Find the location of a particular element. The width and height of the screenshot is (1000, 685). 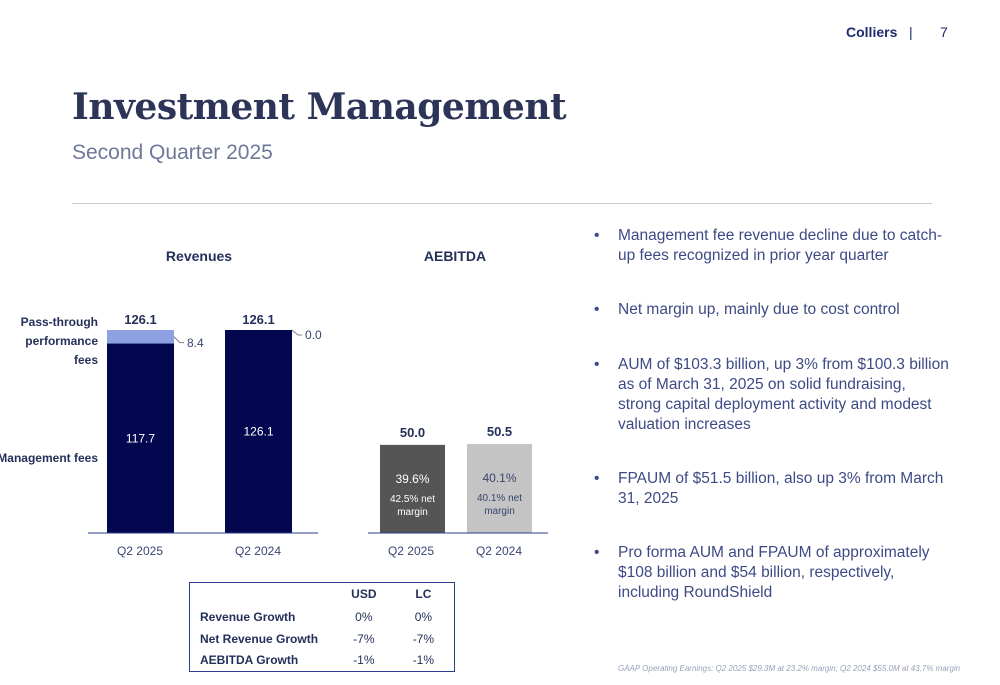

revenues-category-label: Q2 2025 is located at coordinates (140, 551).